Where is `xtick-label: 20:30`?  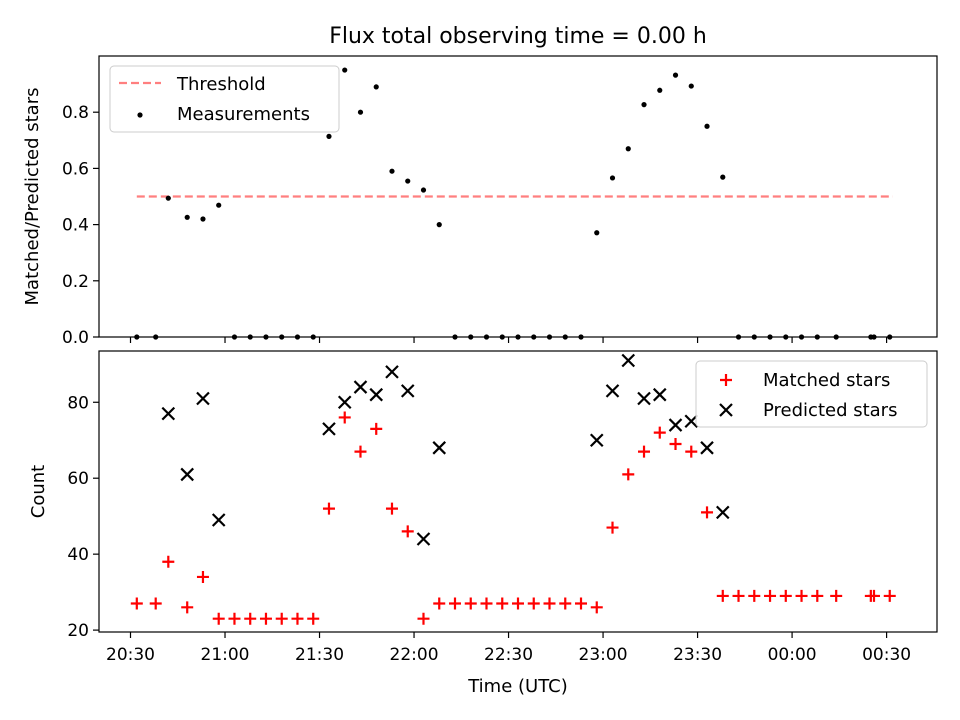 xtick-label: 20:30 is located at coordinates (130, 655).